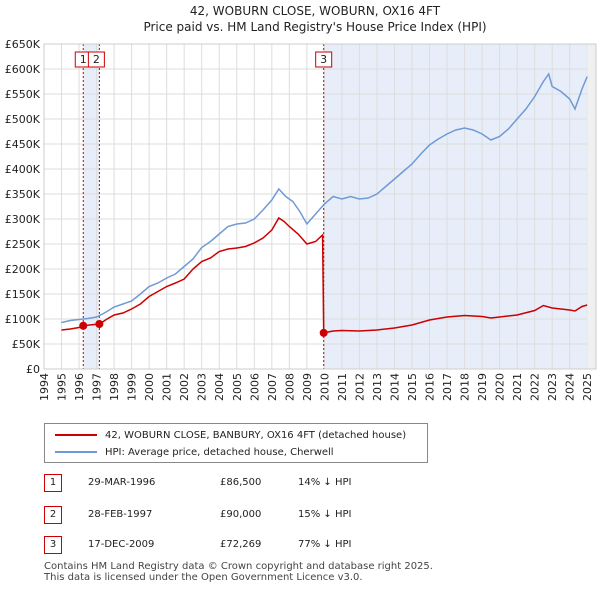  Describe the element at coordinates (241, 514) in the screenshot. I see `transaction-price: £90,000` at that location.